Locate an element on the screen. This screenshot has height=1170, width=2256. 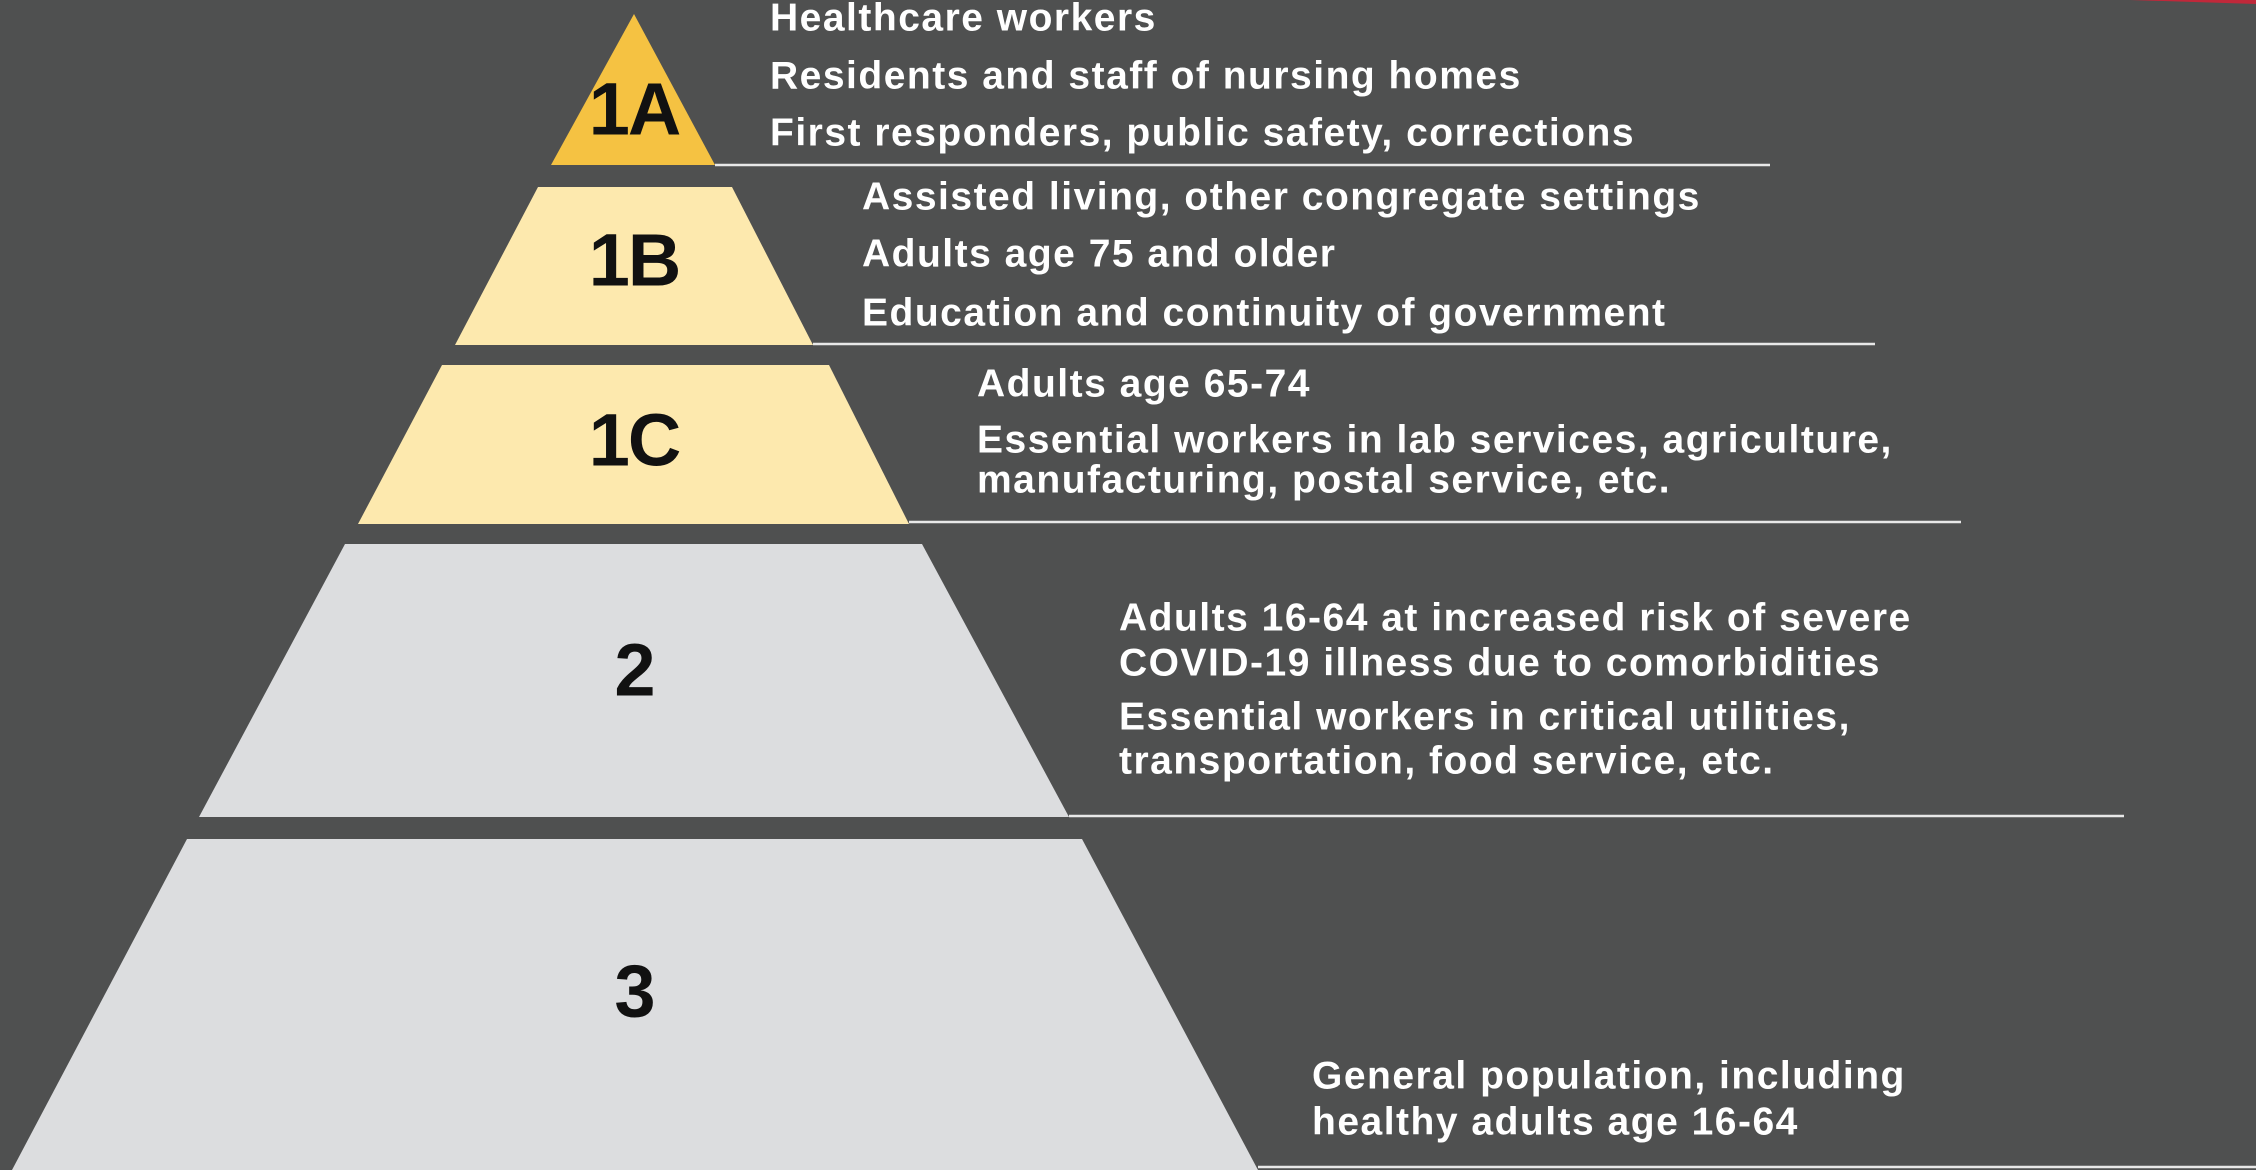
group-description: Adults age 65-74 is located at coordinates (1144, 383).